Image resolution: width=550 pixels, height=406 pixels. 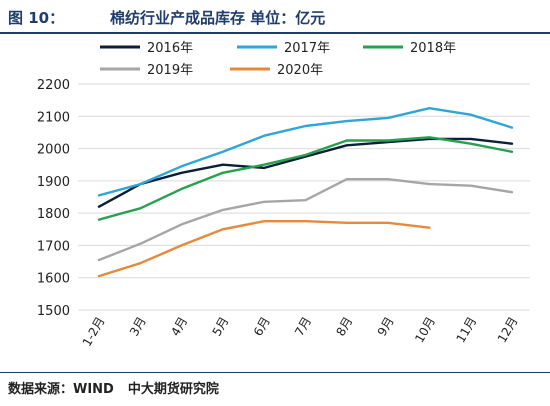 What do you see at coordinates (218, 18) in the screenshot?
I see `chart-title: 棉纺行业产成品库存 单位：亿元` at bounding box center [218, 18].